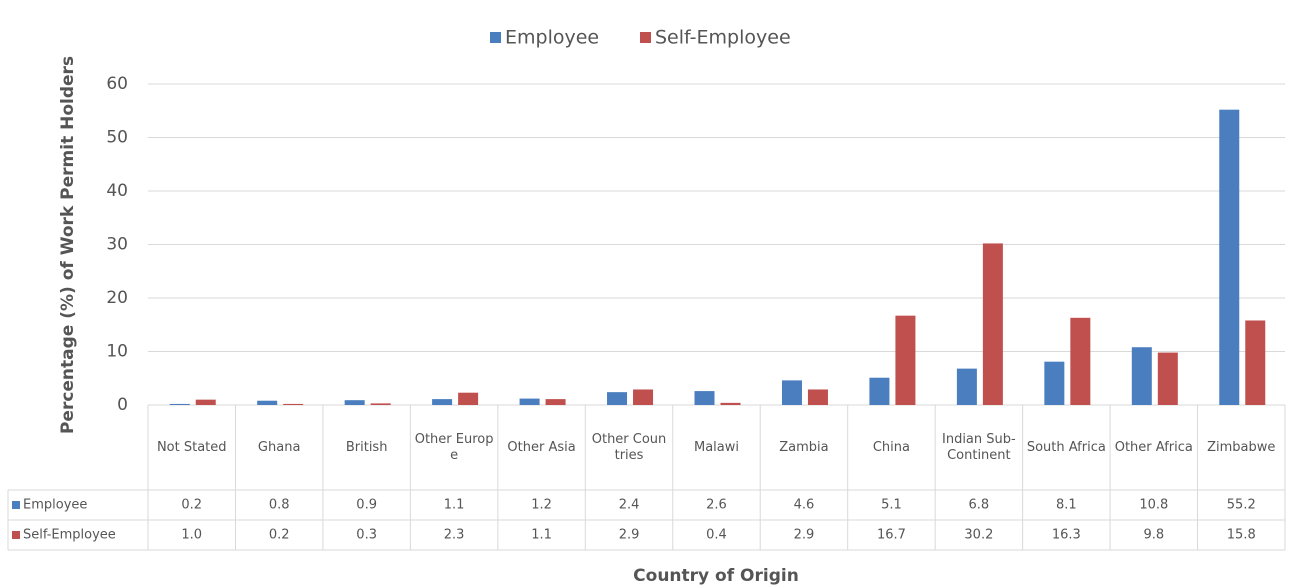 The height and width of the screenshot is (588, 1293). I want to click on table-value: 15.8, so click(1241, 535).